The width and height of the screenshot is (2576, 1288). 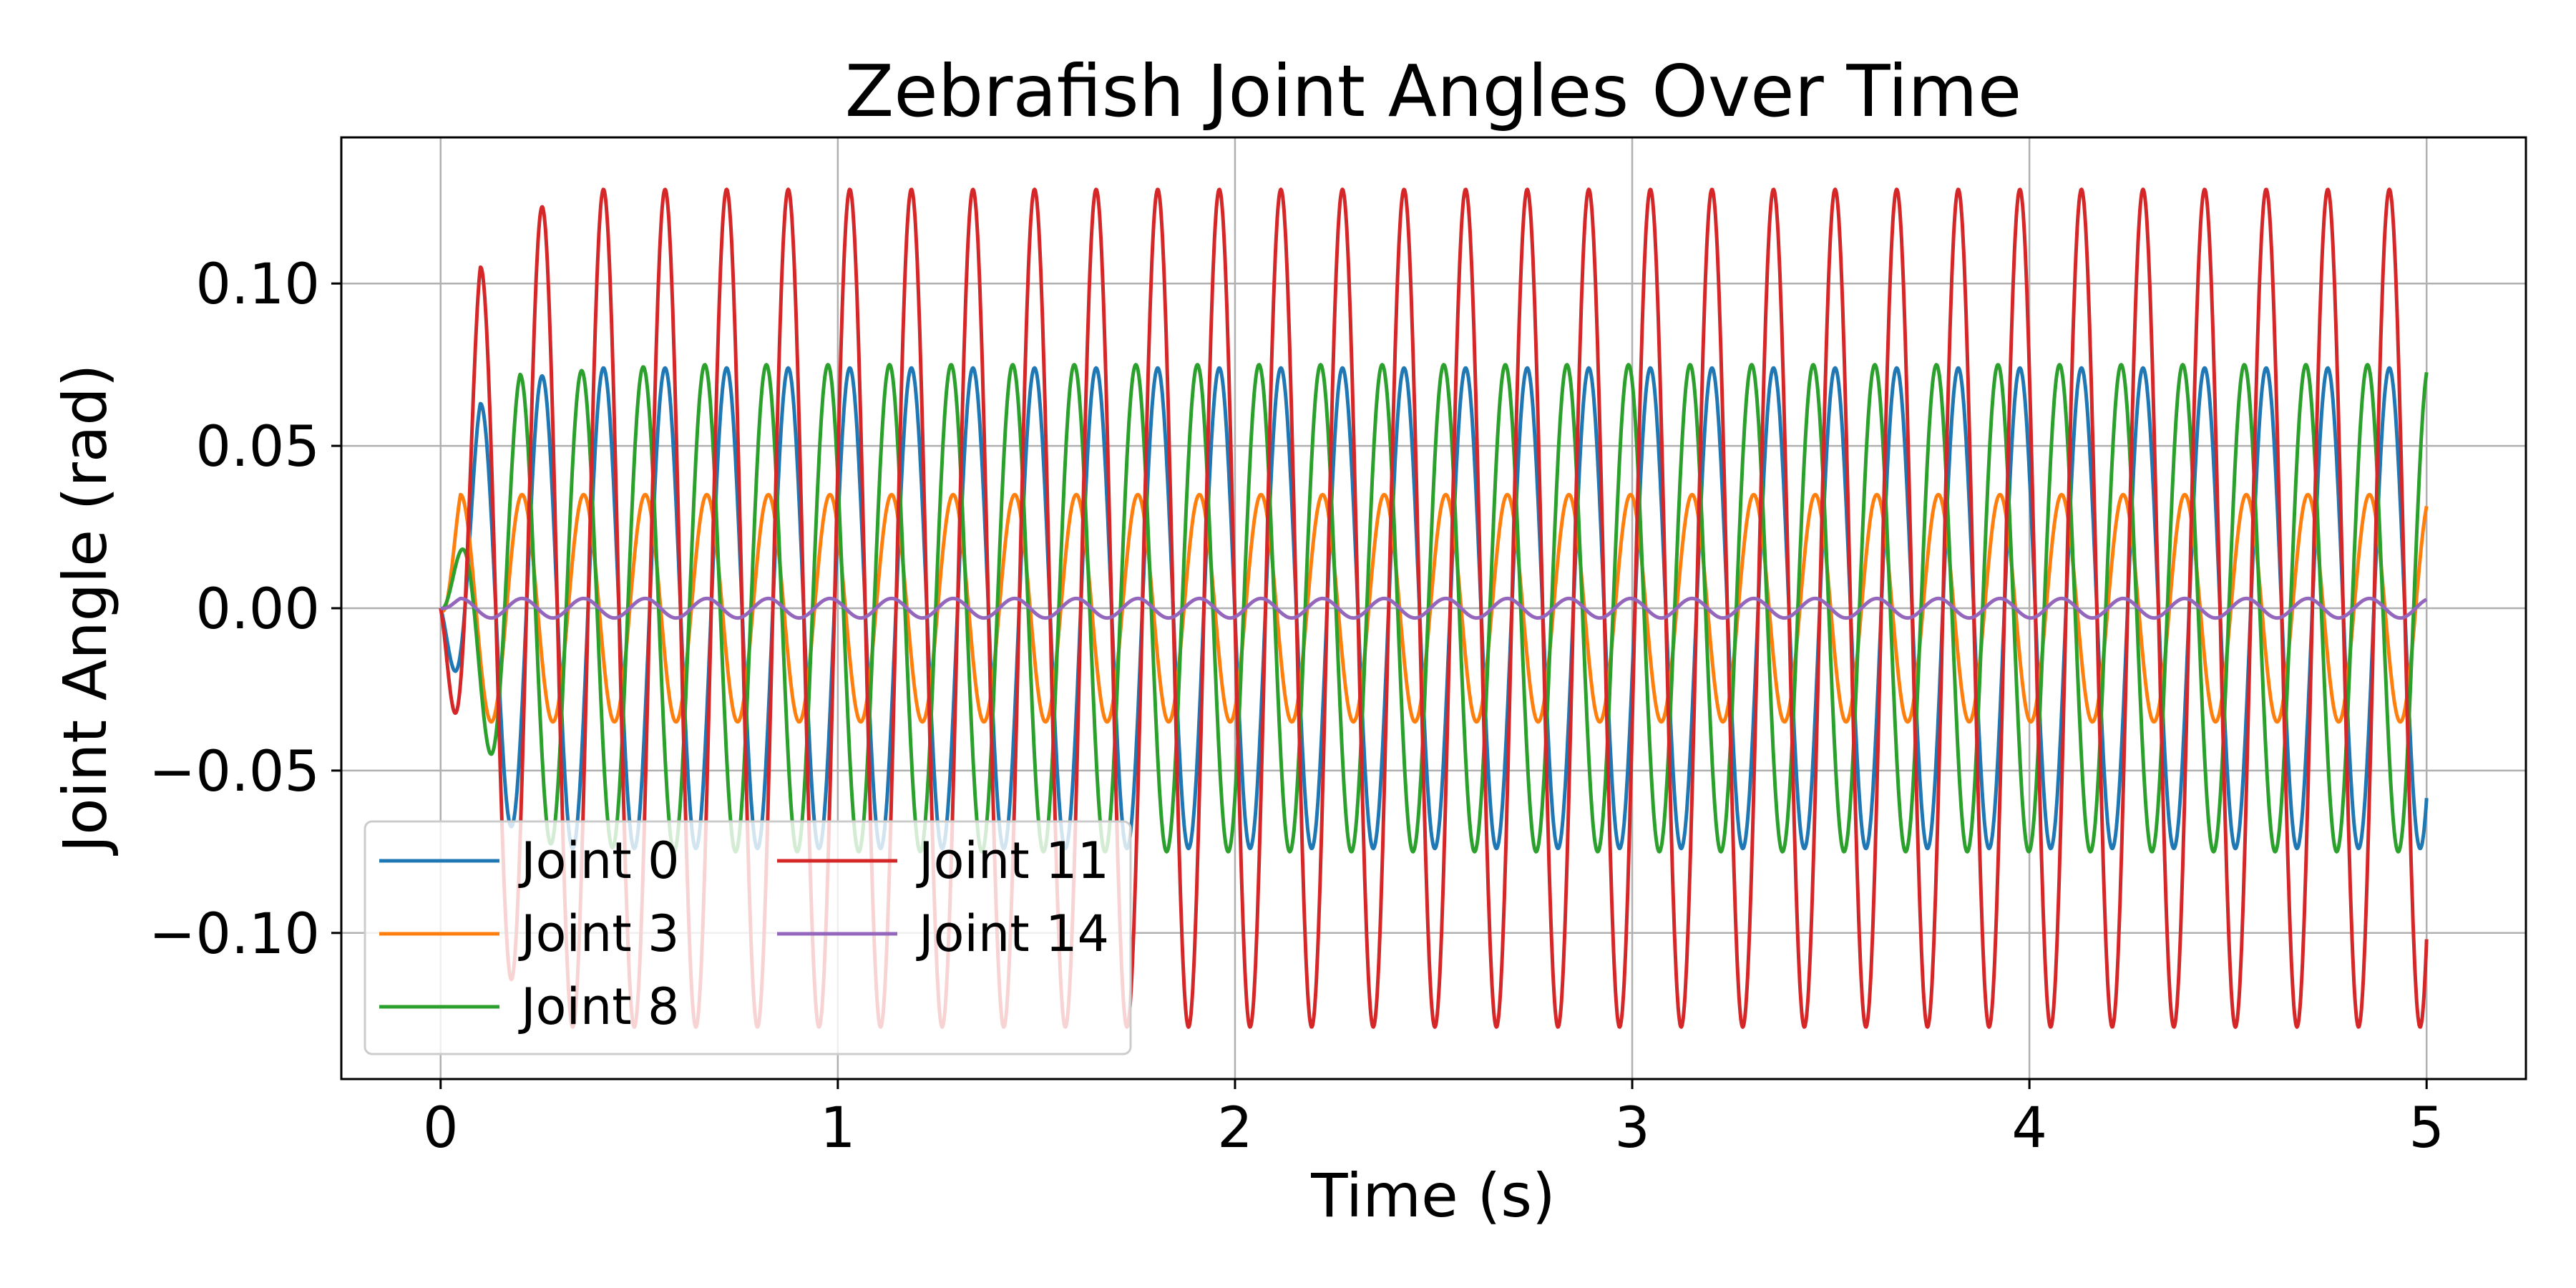 What do you see at coordinates (85, 610) in the screenshot?
I see `y-axis-label: Joint Angle (rad)` at bounding box center [85, 610].